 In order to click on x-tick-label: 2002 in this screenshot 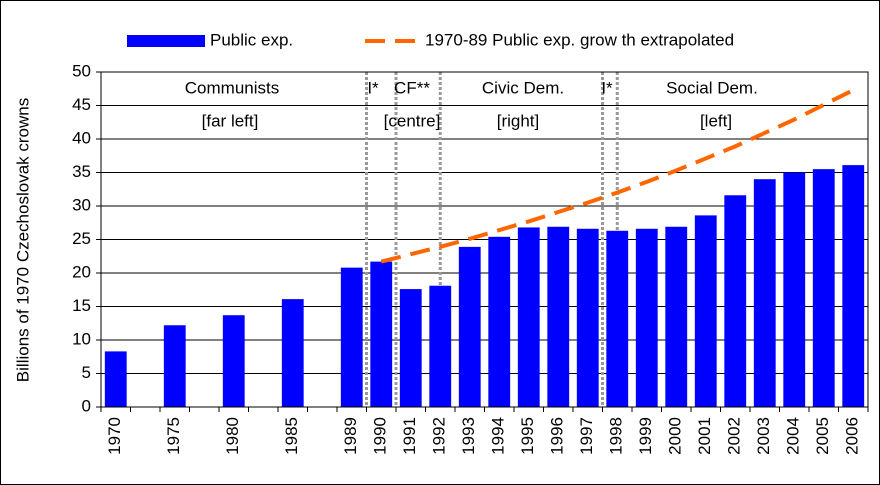, I will do `click(734, 436)`.